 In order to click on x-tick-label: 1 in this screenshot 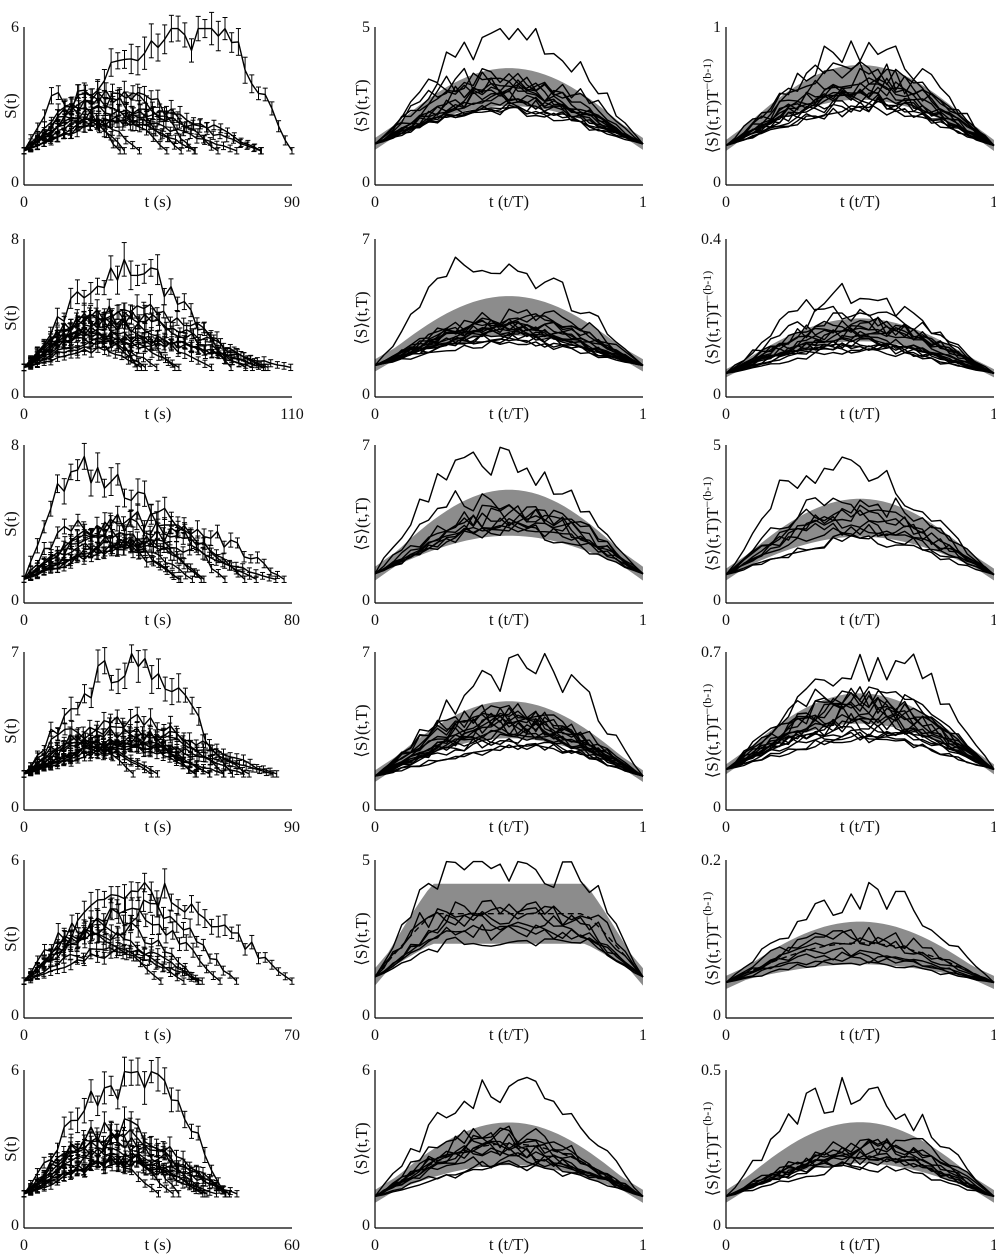, I will do `click(643, 1245)`.